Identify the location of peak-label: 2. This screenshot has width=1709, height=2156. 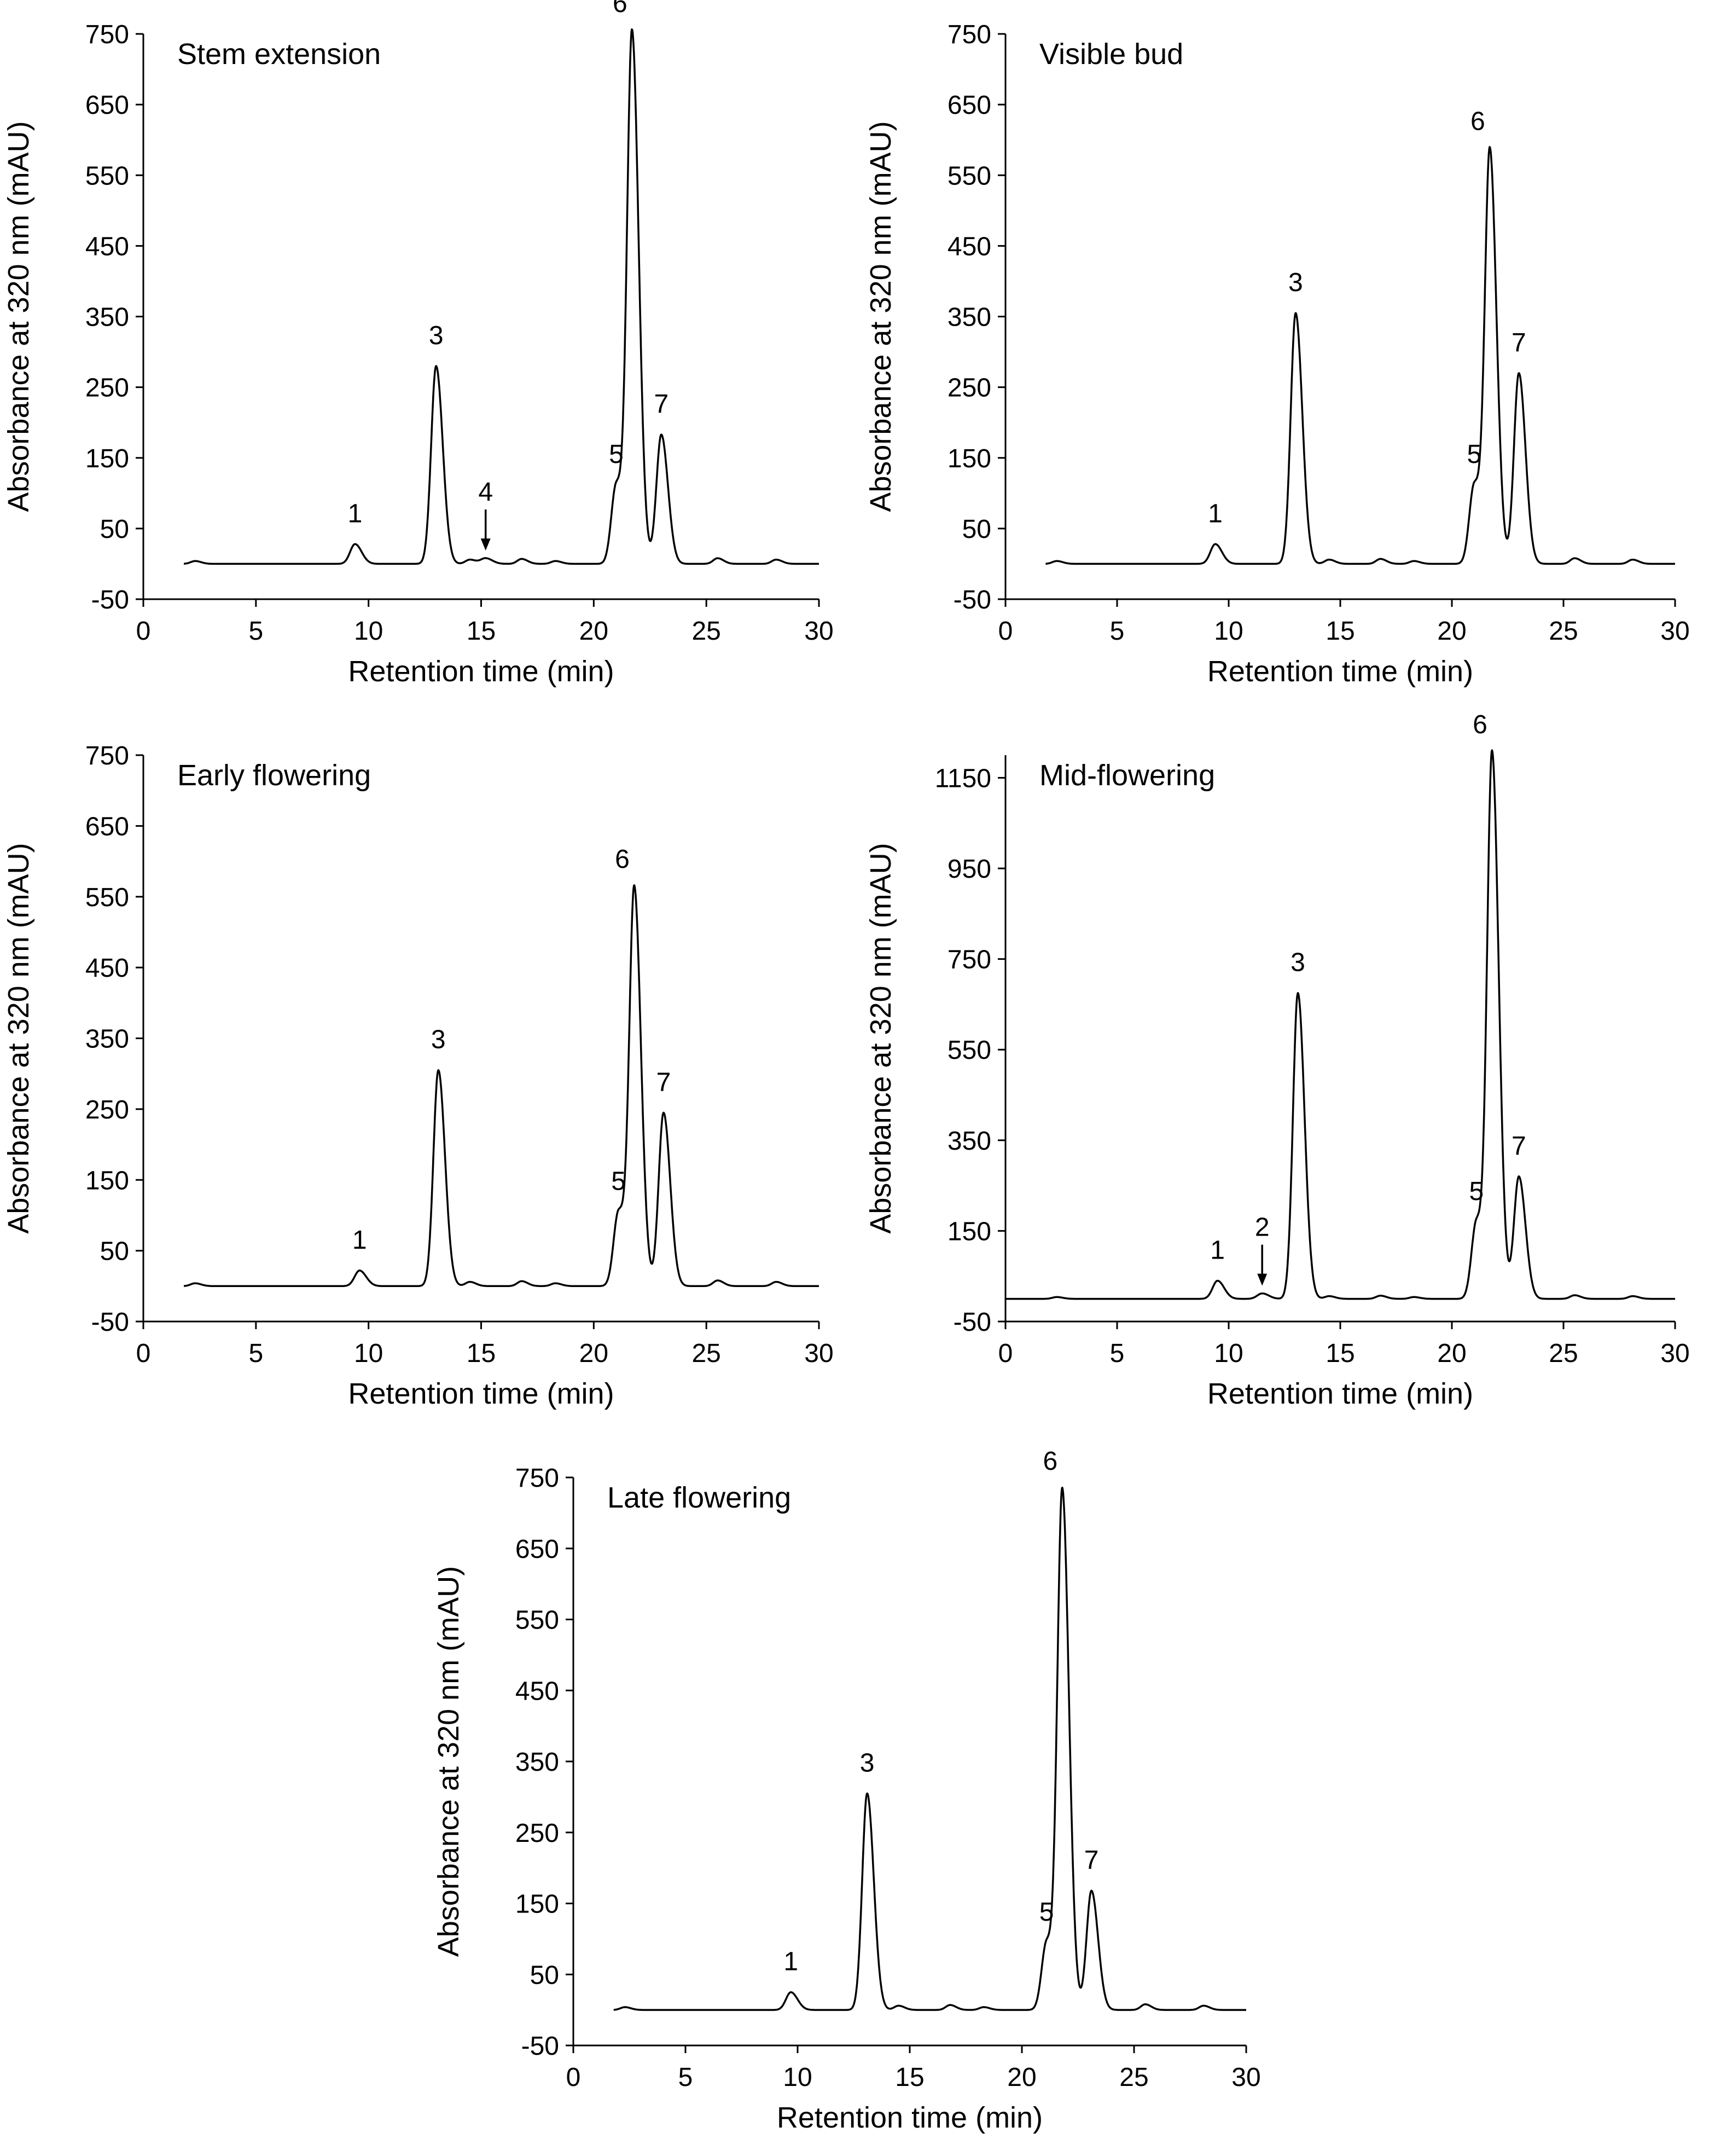
(1262, 1228).